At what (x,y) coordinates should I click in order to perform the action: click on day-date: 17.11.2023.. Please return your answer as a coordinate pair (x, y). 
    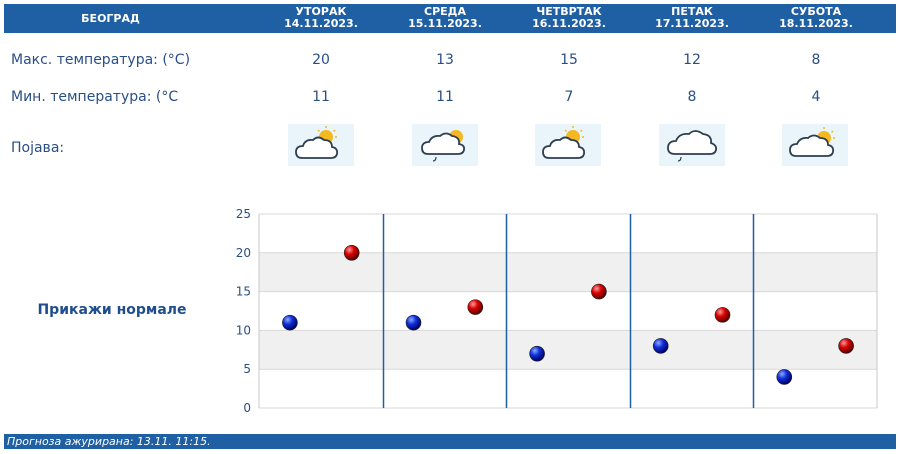
    Looking at the image, I should click on (692, 23).